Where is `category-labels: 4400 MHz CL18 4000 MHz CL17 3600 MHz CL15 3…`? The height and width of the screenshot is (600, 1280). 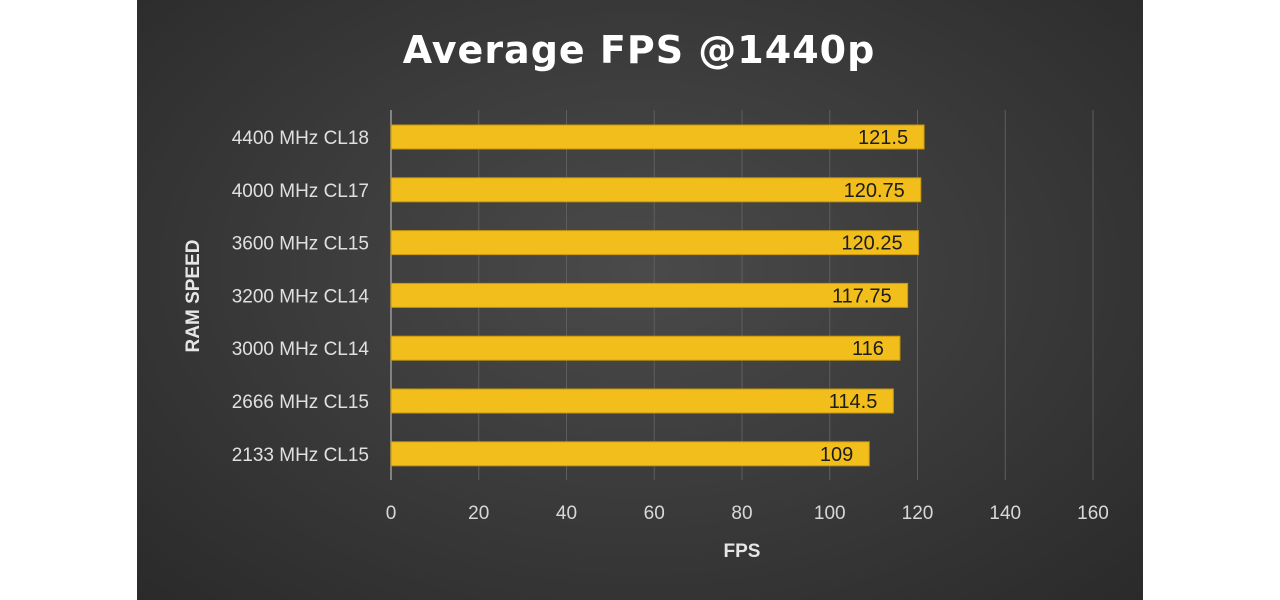
category-labels: 4400 MHz CL18 4000 MHz CL17 3600 MHz CL15 3… is located at coordinates (301, 297).